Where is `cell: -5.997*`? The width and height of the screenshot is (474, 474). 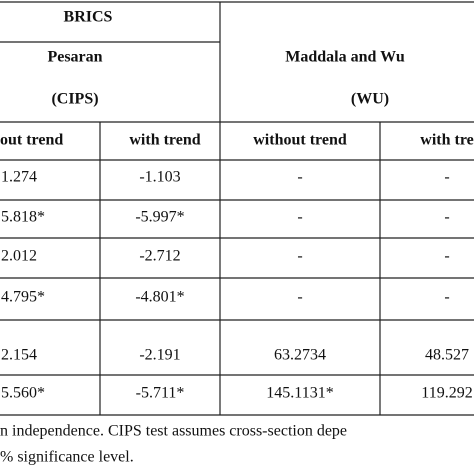
cell: -5.997* is located at coordinates (159, 217).